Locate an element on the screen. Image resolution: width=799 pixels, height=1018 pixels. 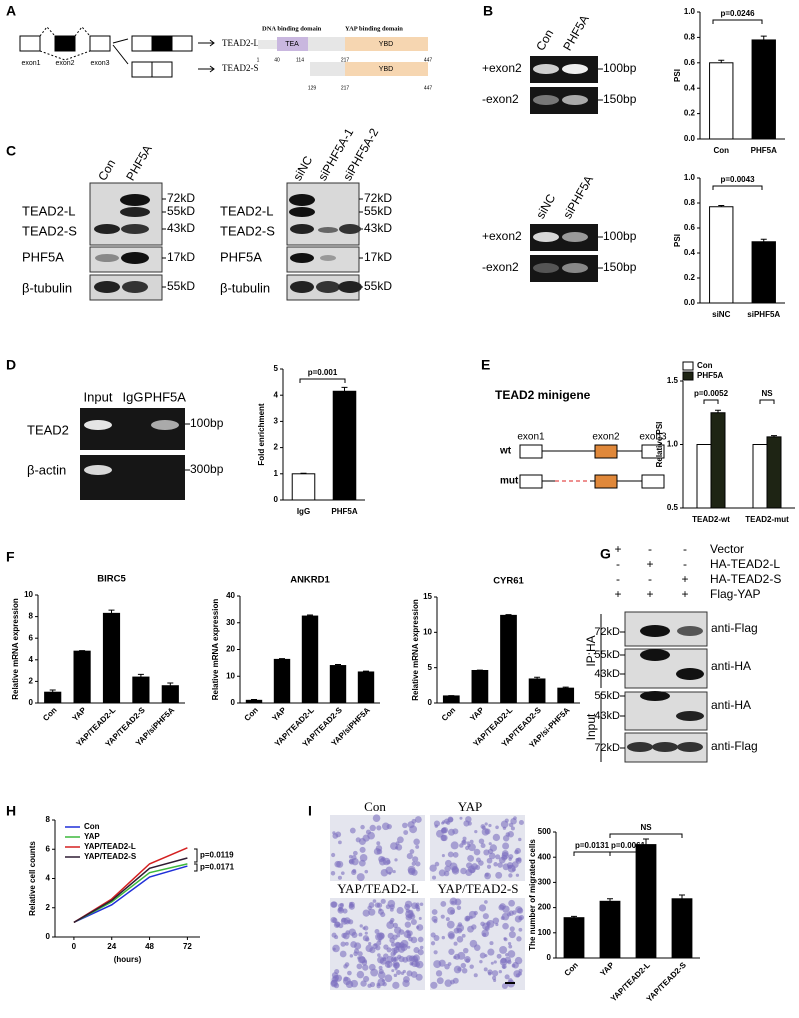
domain-name: YBD is located at coordinates (386, 69).